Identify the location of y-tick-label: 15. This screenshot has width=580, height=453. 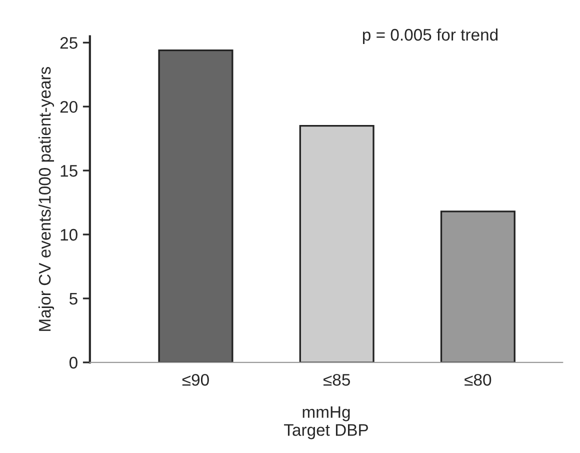
(69, 171).